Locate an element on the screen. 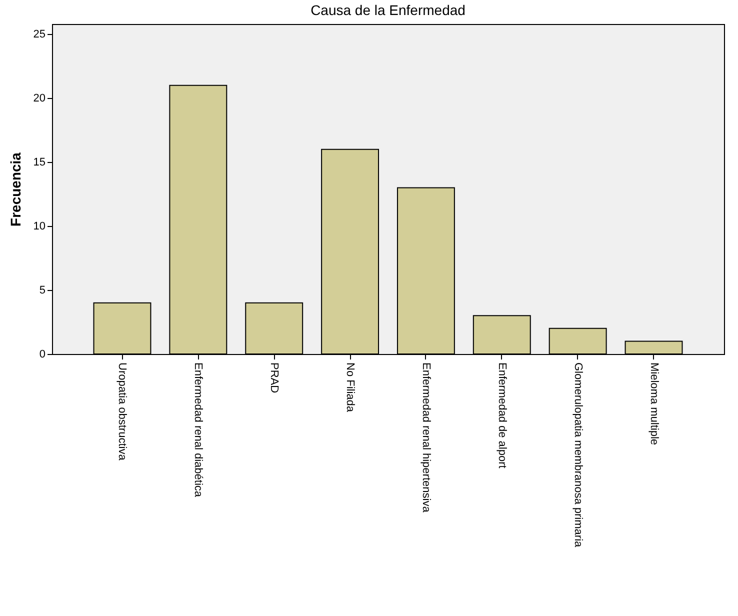 This screenshot has width=738, height=616. y-tick-label: 20 is located at coordinates (39, 98).